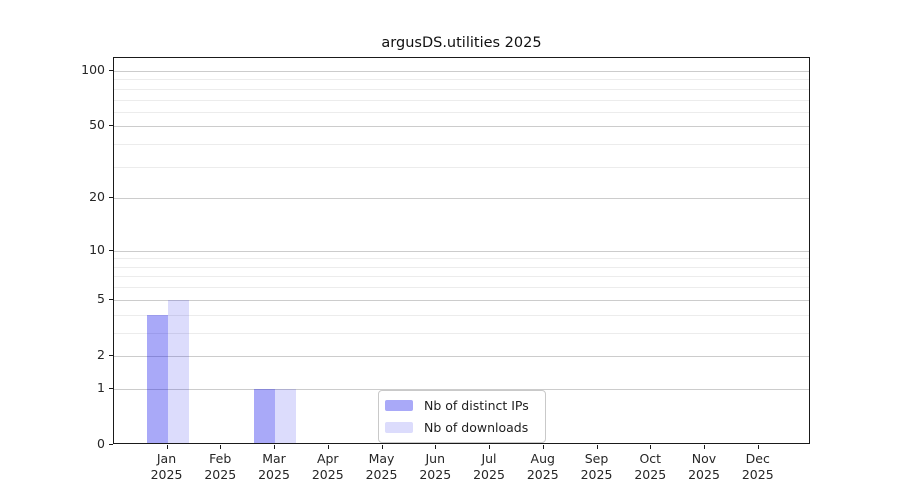  I want to click on legend-item-distinct-ips: Nb of distinct IPs, so click(461, 405).